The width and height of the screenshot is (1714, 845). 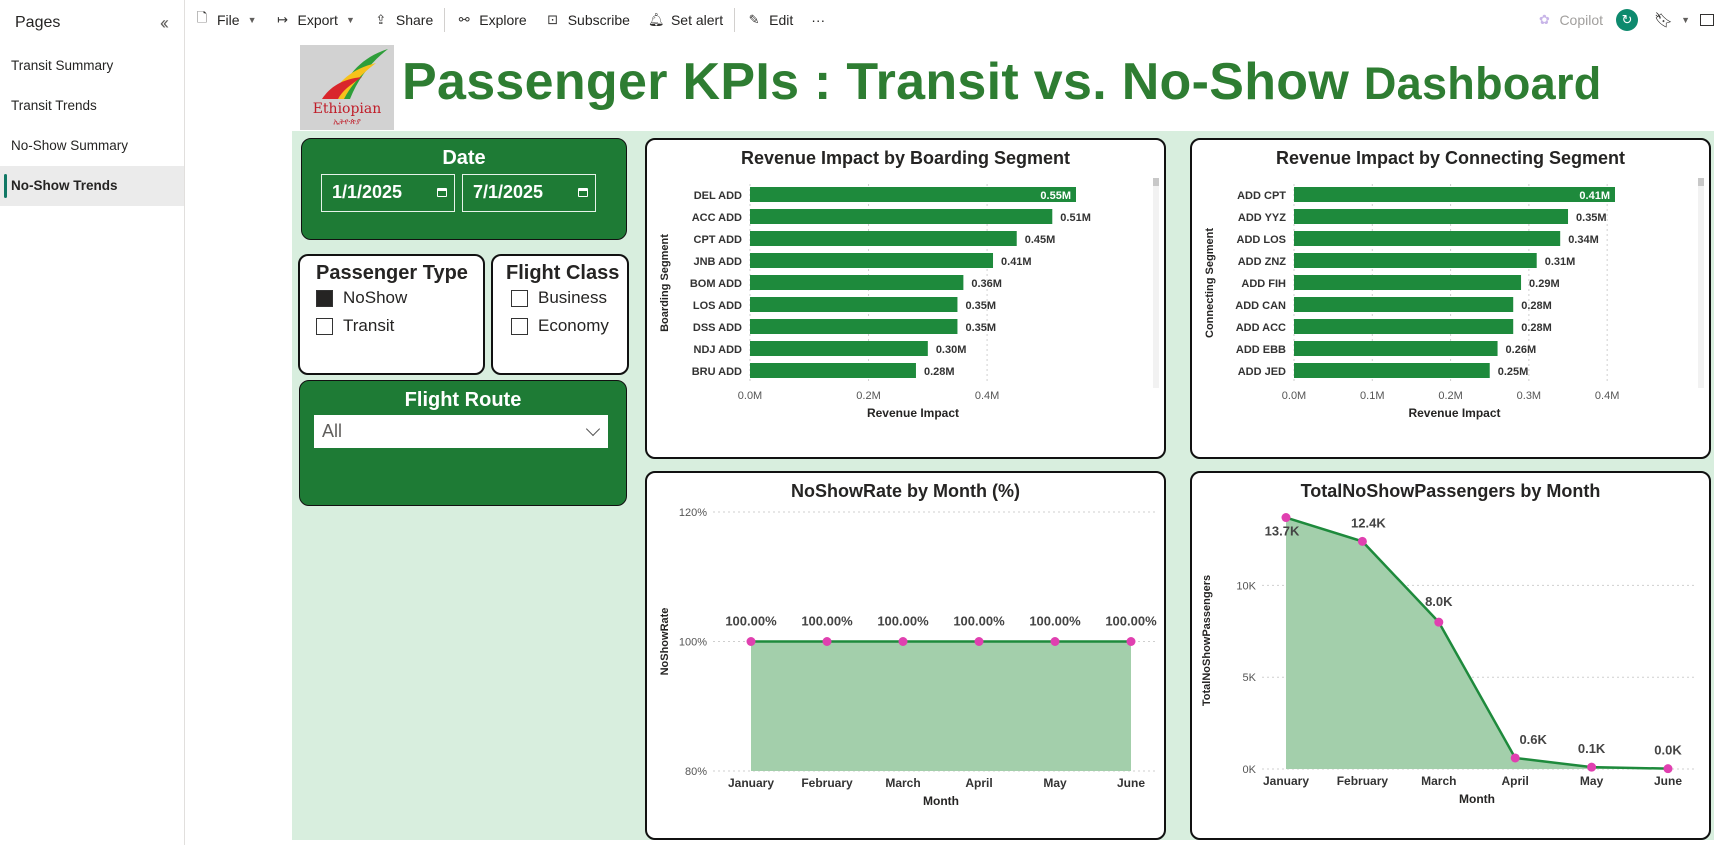 I want to click on data-label: 0.29M, so click(x=1544, y=284).